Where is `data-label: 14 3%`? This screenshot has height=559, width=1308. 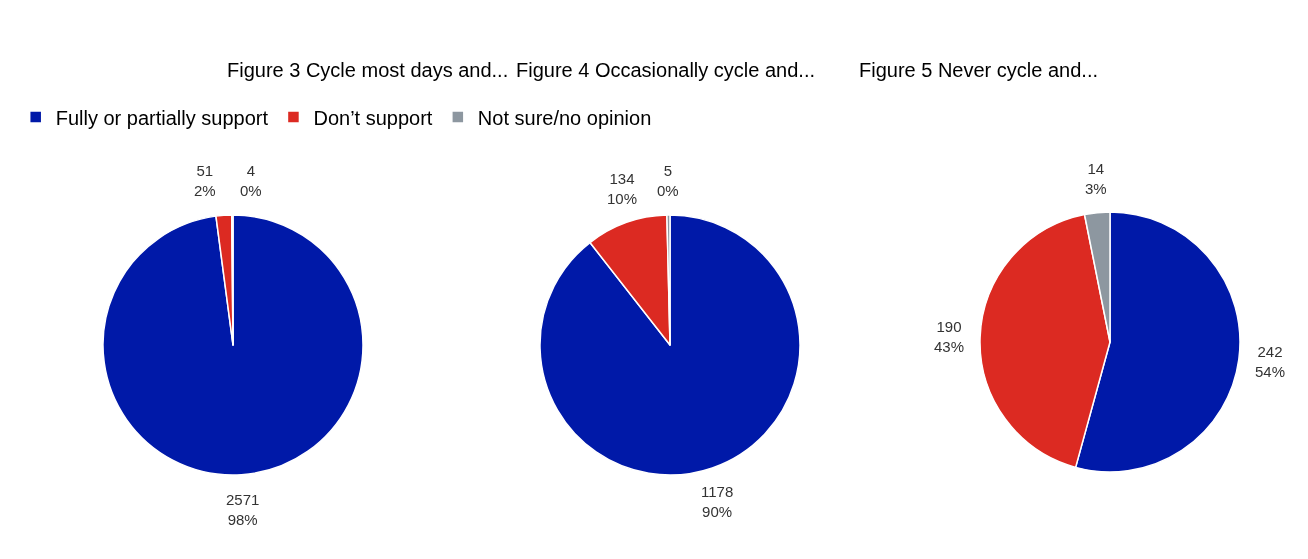
data-label: 14 3% is located at coordinates (1096, 178).